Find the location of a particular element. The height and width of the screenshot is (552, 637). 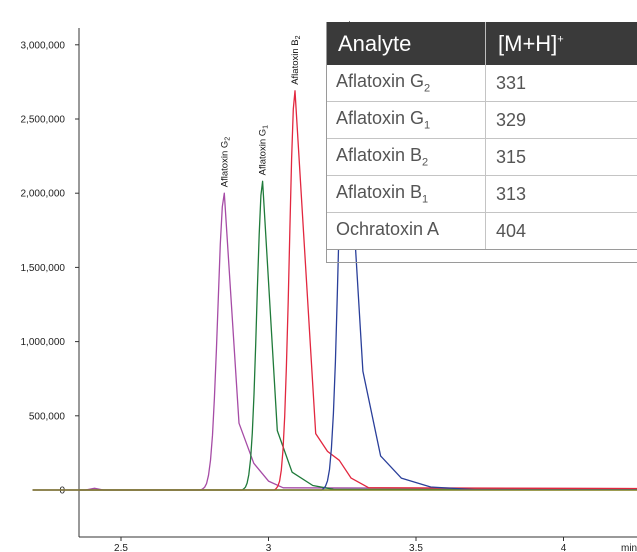

x-tick-label: 3.5 is located at coordinates (416, 547).